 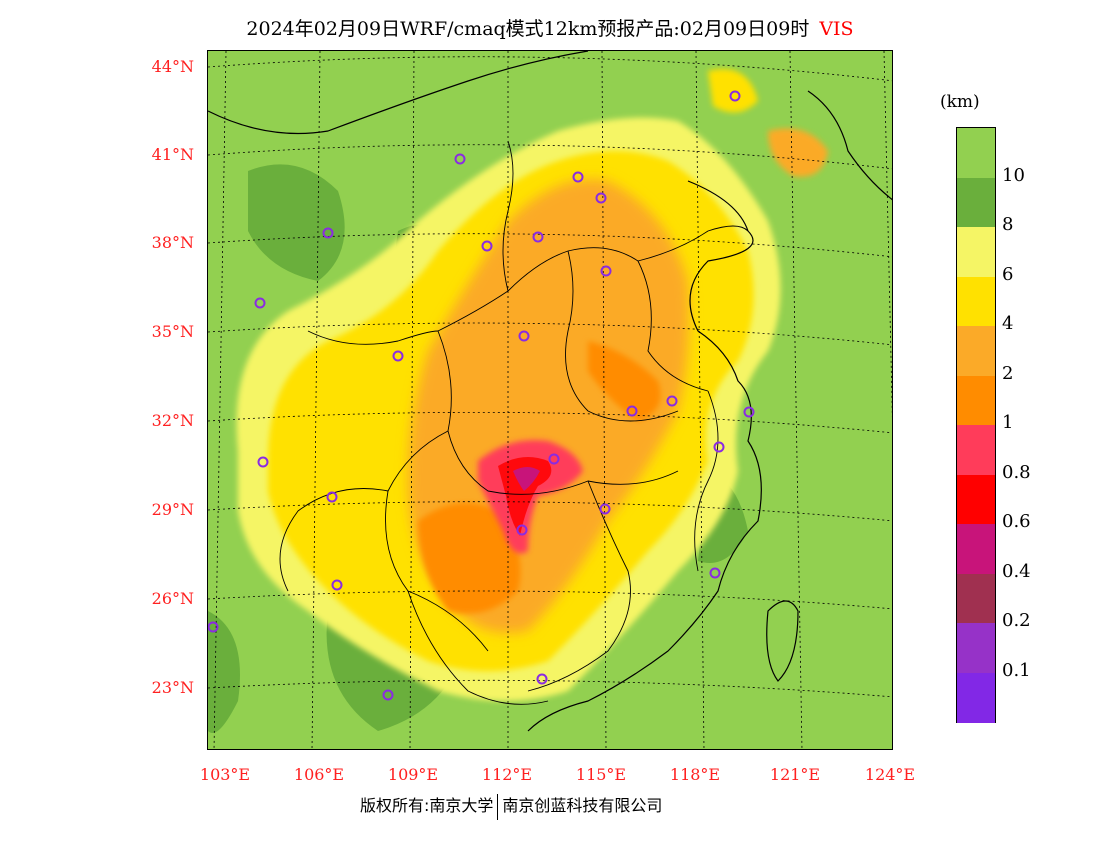 I want to click on copyright-text: 版权所有:南京大学 南京创蓝科技有限公司, so click(x=511, y=806).